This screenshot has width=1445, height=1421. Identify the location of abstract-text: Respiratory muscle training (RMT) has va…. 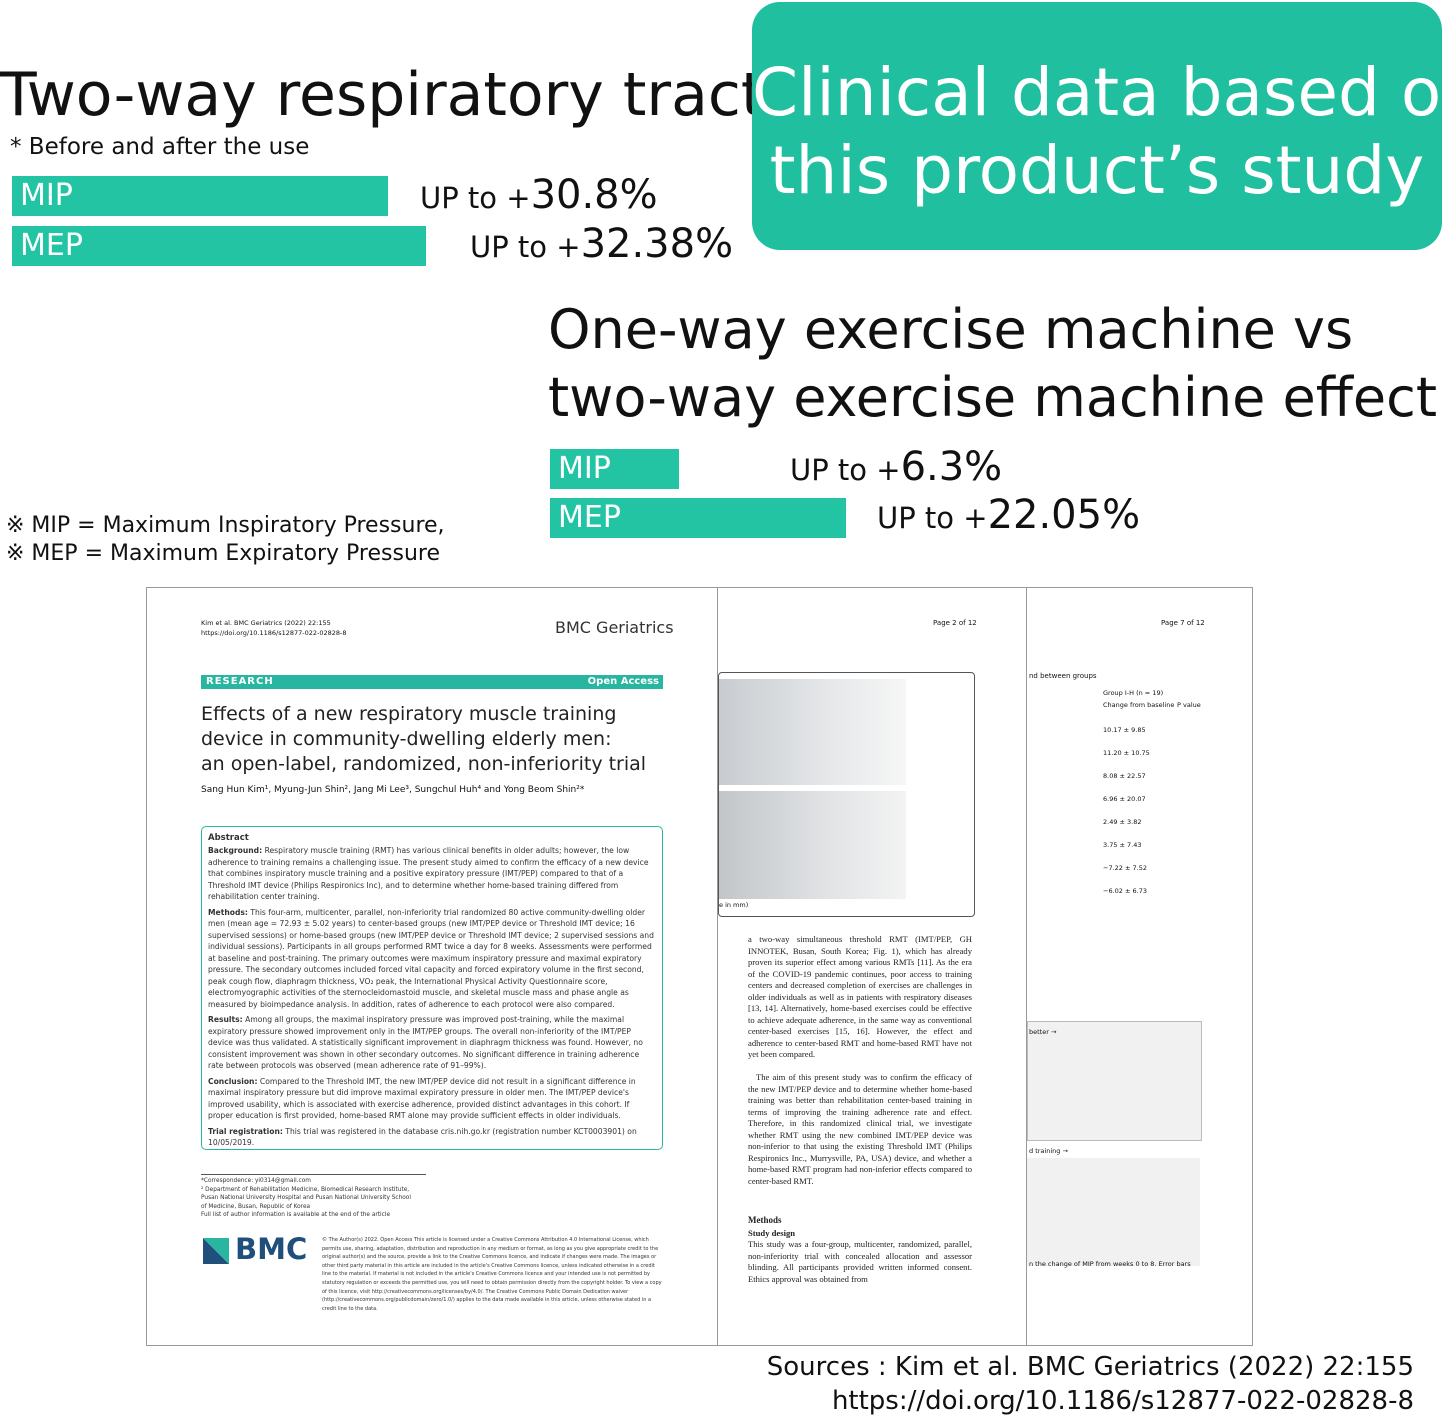
(428, 873).